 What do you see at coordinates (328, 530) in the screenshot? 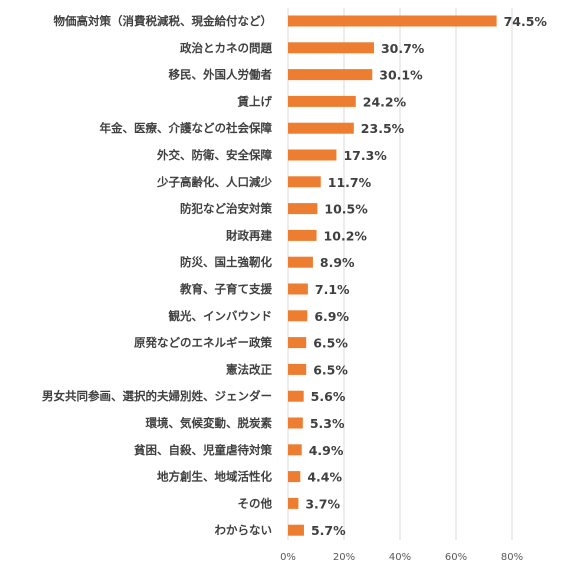
I see `value-label: 5.7%` at bounding box center [328, 530].